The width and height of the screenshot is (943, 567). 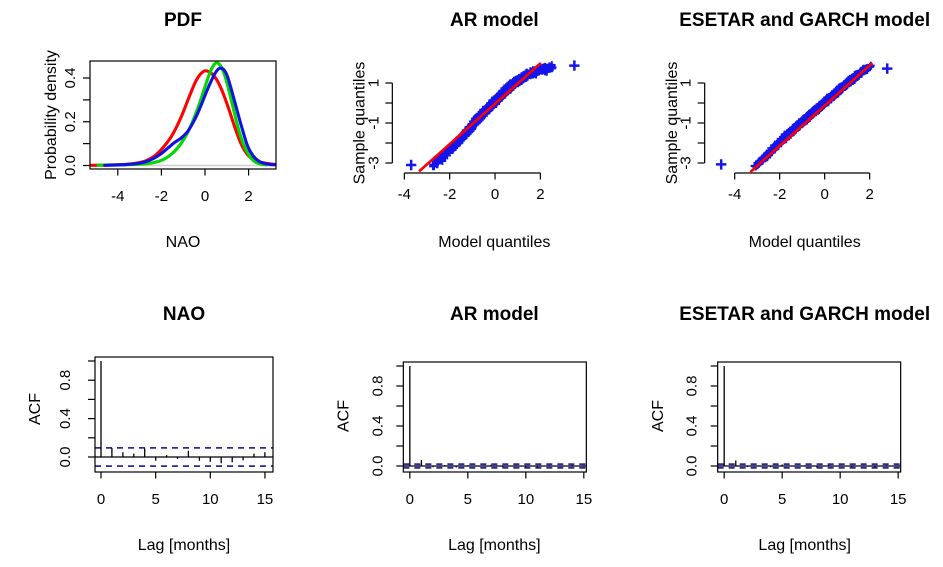 I want to click on panel-acf-nao: NAO 0 5 10 15 0.0 0.4 0.8 Lag [months] ACF, so click(x=150, y=429).